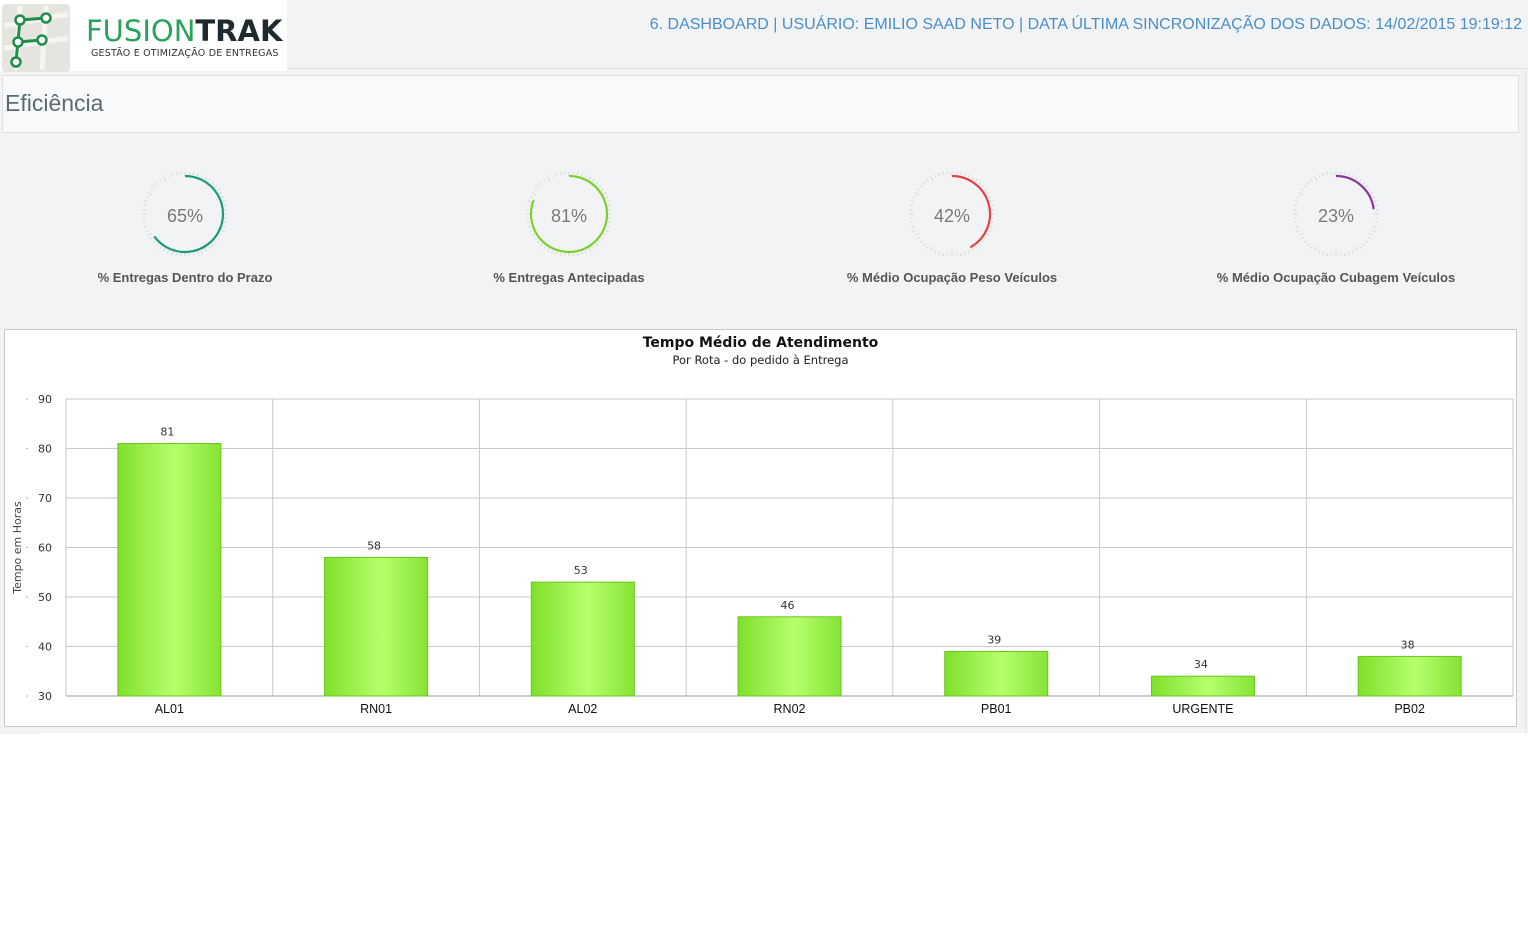 The width and height of the screenshot is (1528, 952). I want to click on x-tick-label: AL01, so click(169, 709).